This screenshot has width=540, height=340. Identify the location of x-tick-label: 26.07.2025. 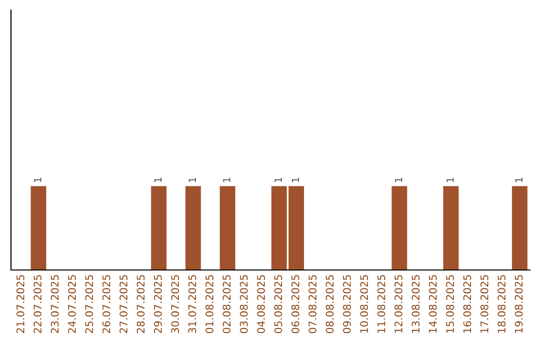
(106, 304).